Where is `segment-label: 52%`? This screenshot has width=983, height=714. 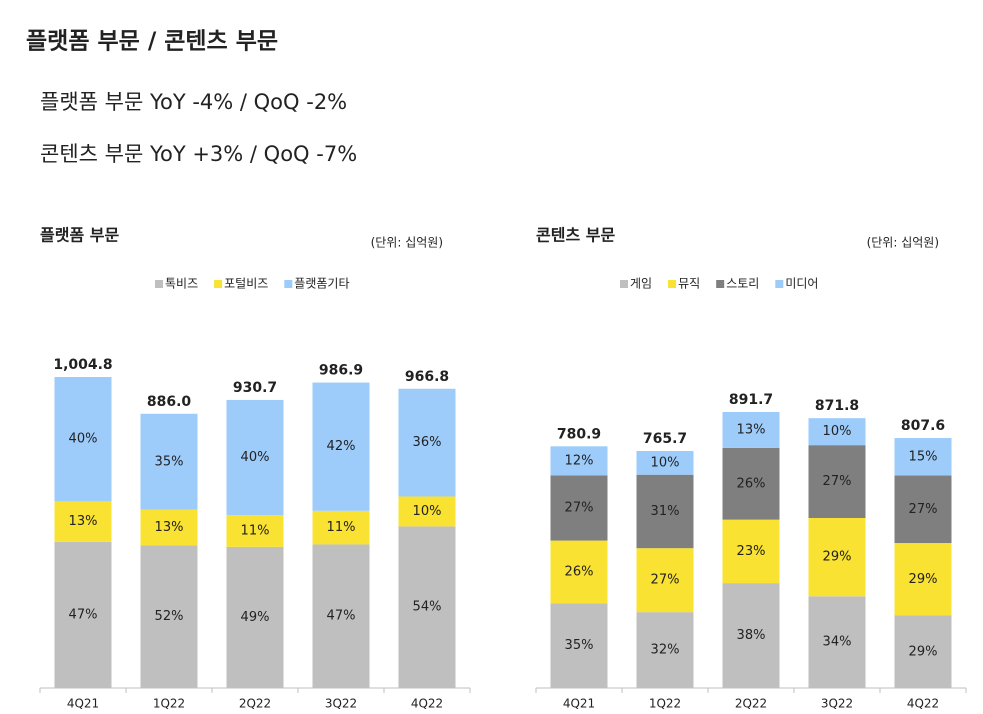
segment-label: 52% is located at coordinates (169, 616).